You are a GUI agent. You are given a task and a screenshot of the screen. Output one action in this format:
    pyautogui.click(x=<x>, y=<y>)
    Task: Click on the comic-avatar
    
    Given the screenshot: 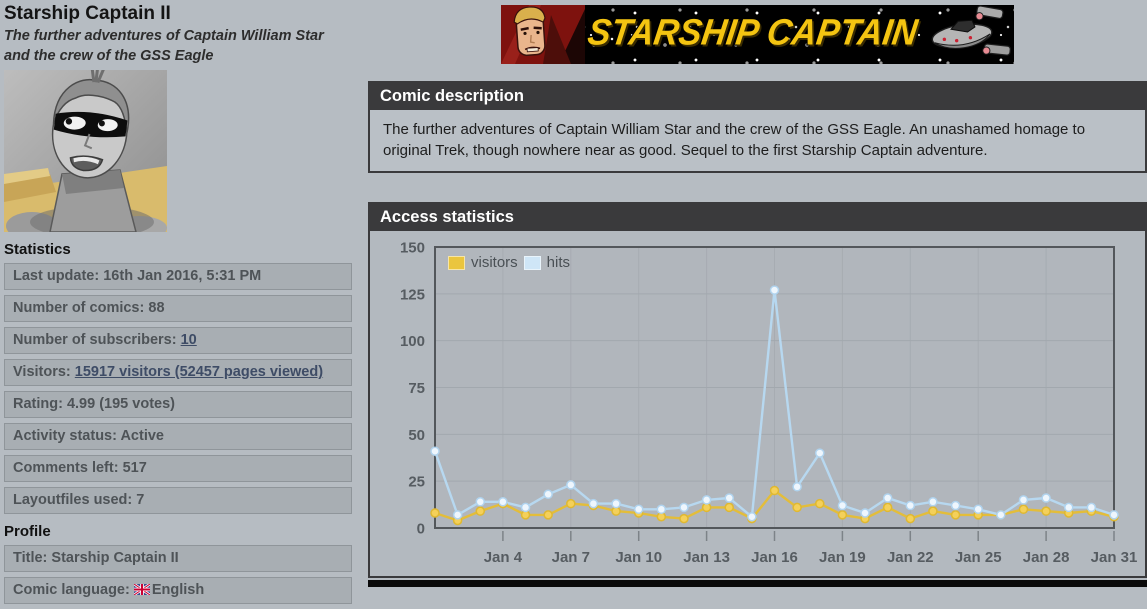 What is the action you would take?
    pyautogui.click(x=85, y=151)
    